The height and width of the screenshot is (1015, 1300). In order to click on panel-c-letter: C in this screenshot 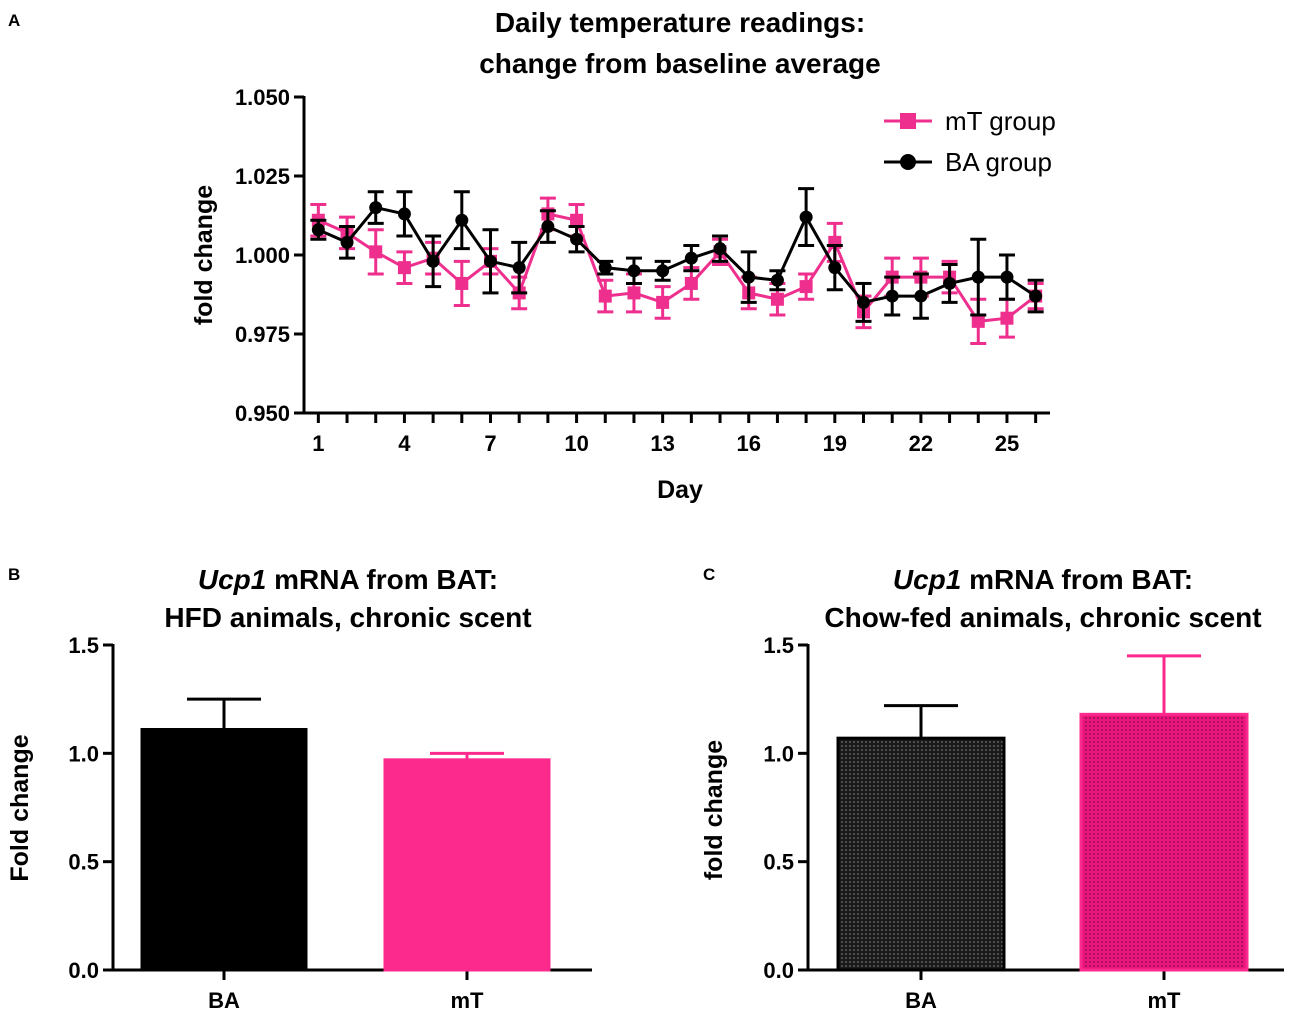, I will do `click(709, 574)`.